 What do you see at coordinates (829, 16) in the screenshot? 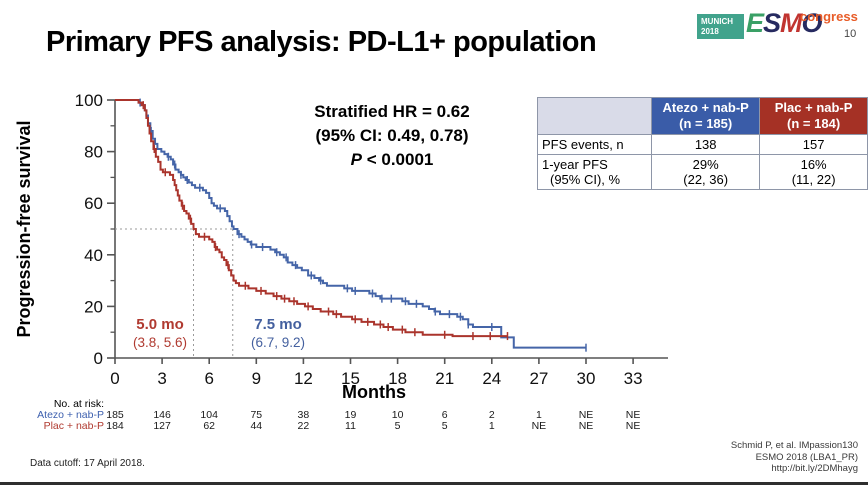
I see `congress-label: congress` at bounding box center [829, 16].